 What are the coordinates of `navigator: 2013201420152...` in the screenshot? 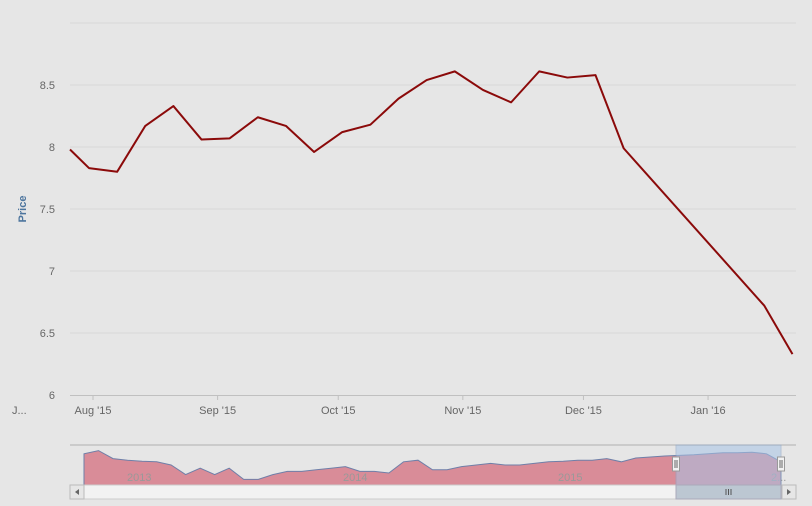 It's located at (433, 465).